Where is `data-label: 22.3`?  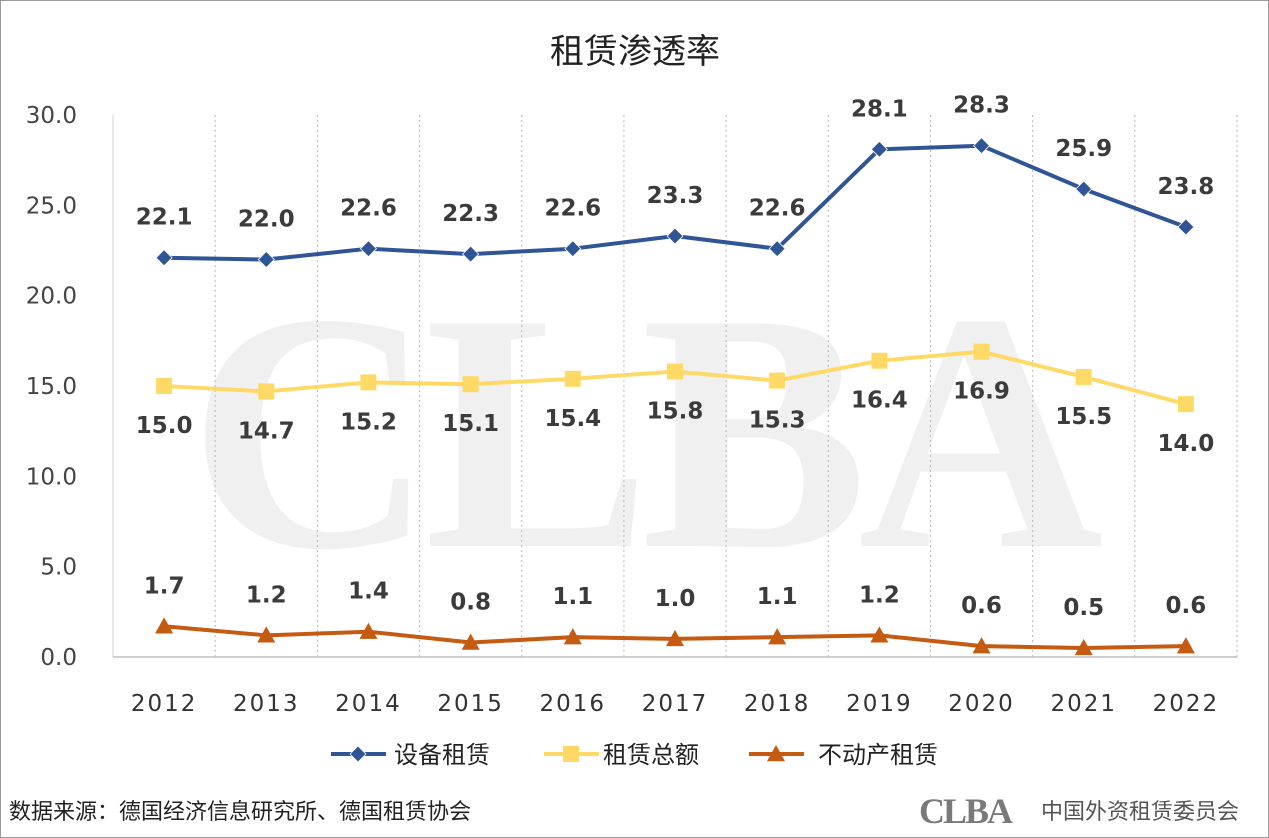
data-label: 22.3 is located at coordinates (470, 214).